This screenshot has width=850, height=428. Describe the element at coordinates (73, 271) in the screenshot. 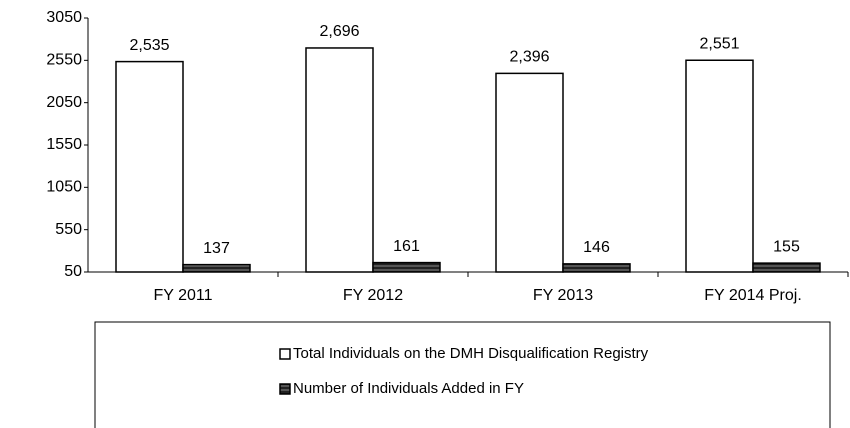

I see `y-tick-label: 50` at that location.